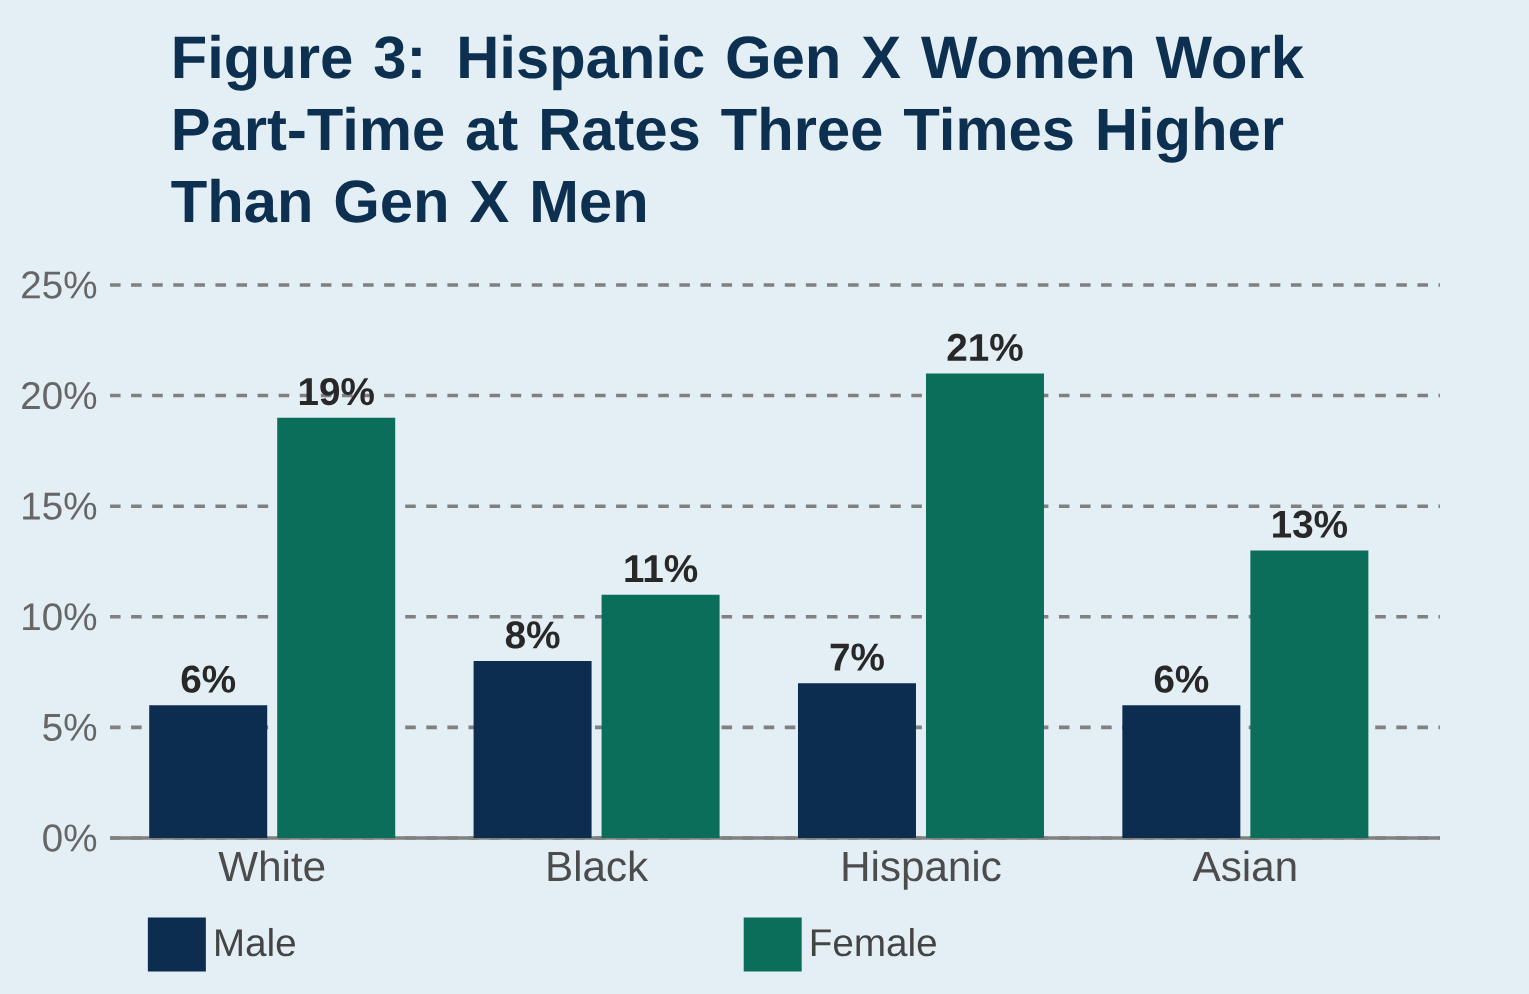  Describe the element at coordinates (60, 617) in the screenshot. I see `y-tick-label: 10%` at that location.